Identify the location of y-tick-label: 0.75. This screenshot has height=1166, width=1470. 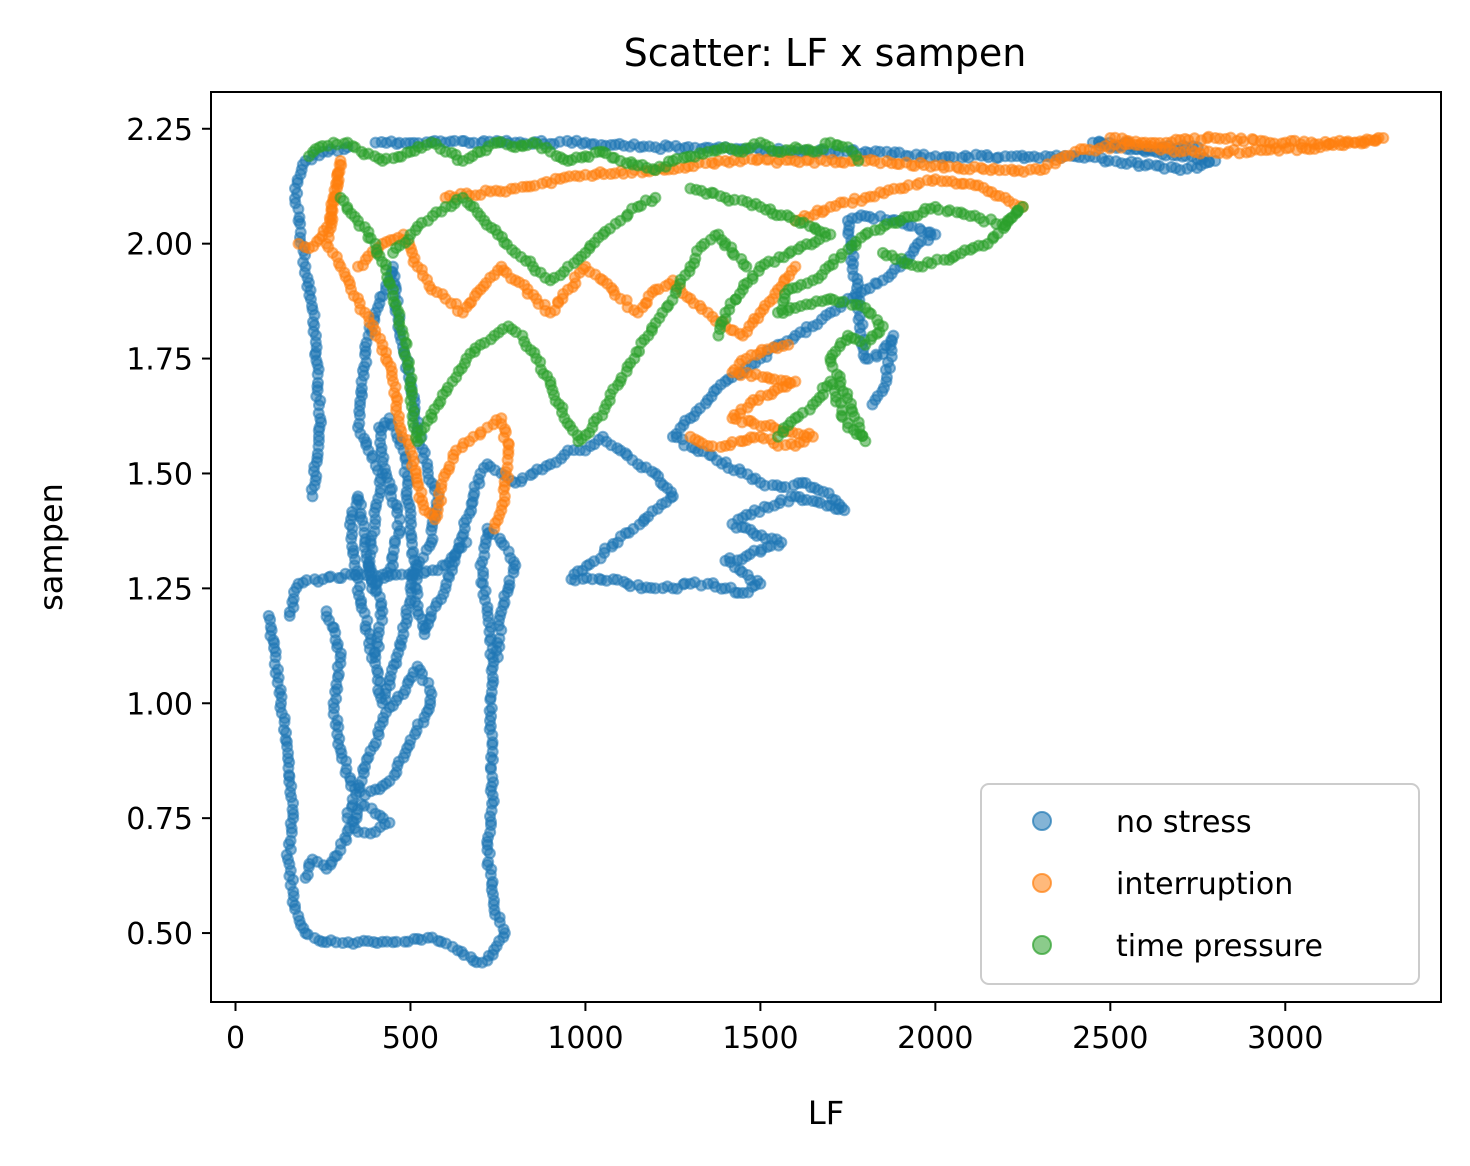
(159, 819).